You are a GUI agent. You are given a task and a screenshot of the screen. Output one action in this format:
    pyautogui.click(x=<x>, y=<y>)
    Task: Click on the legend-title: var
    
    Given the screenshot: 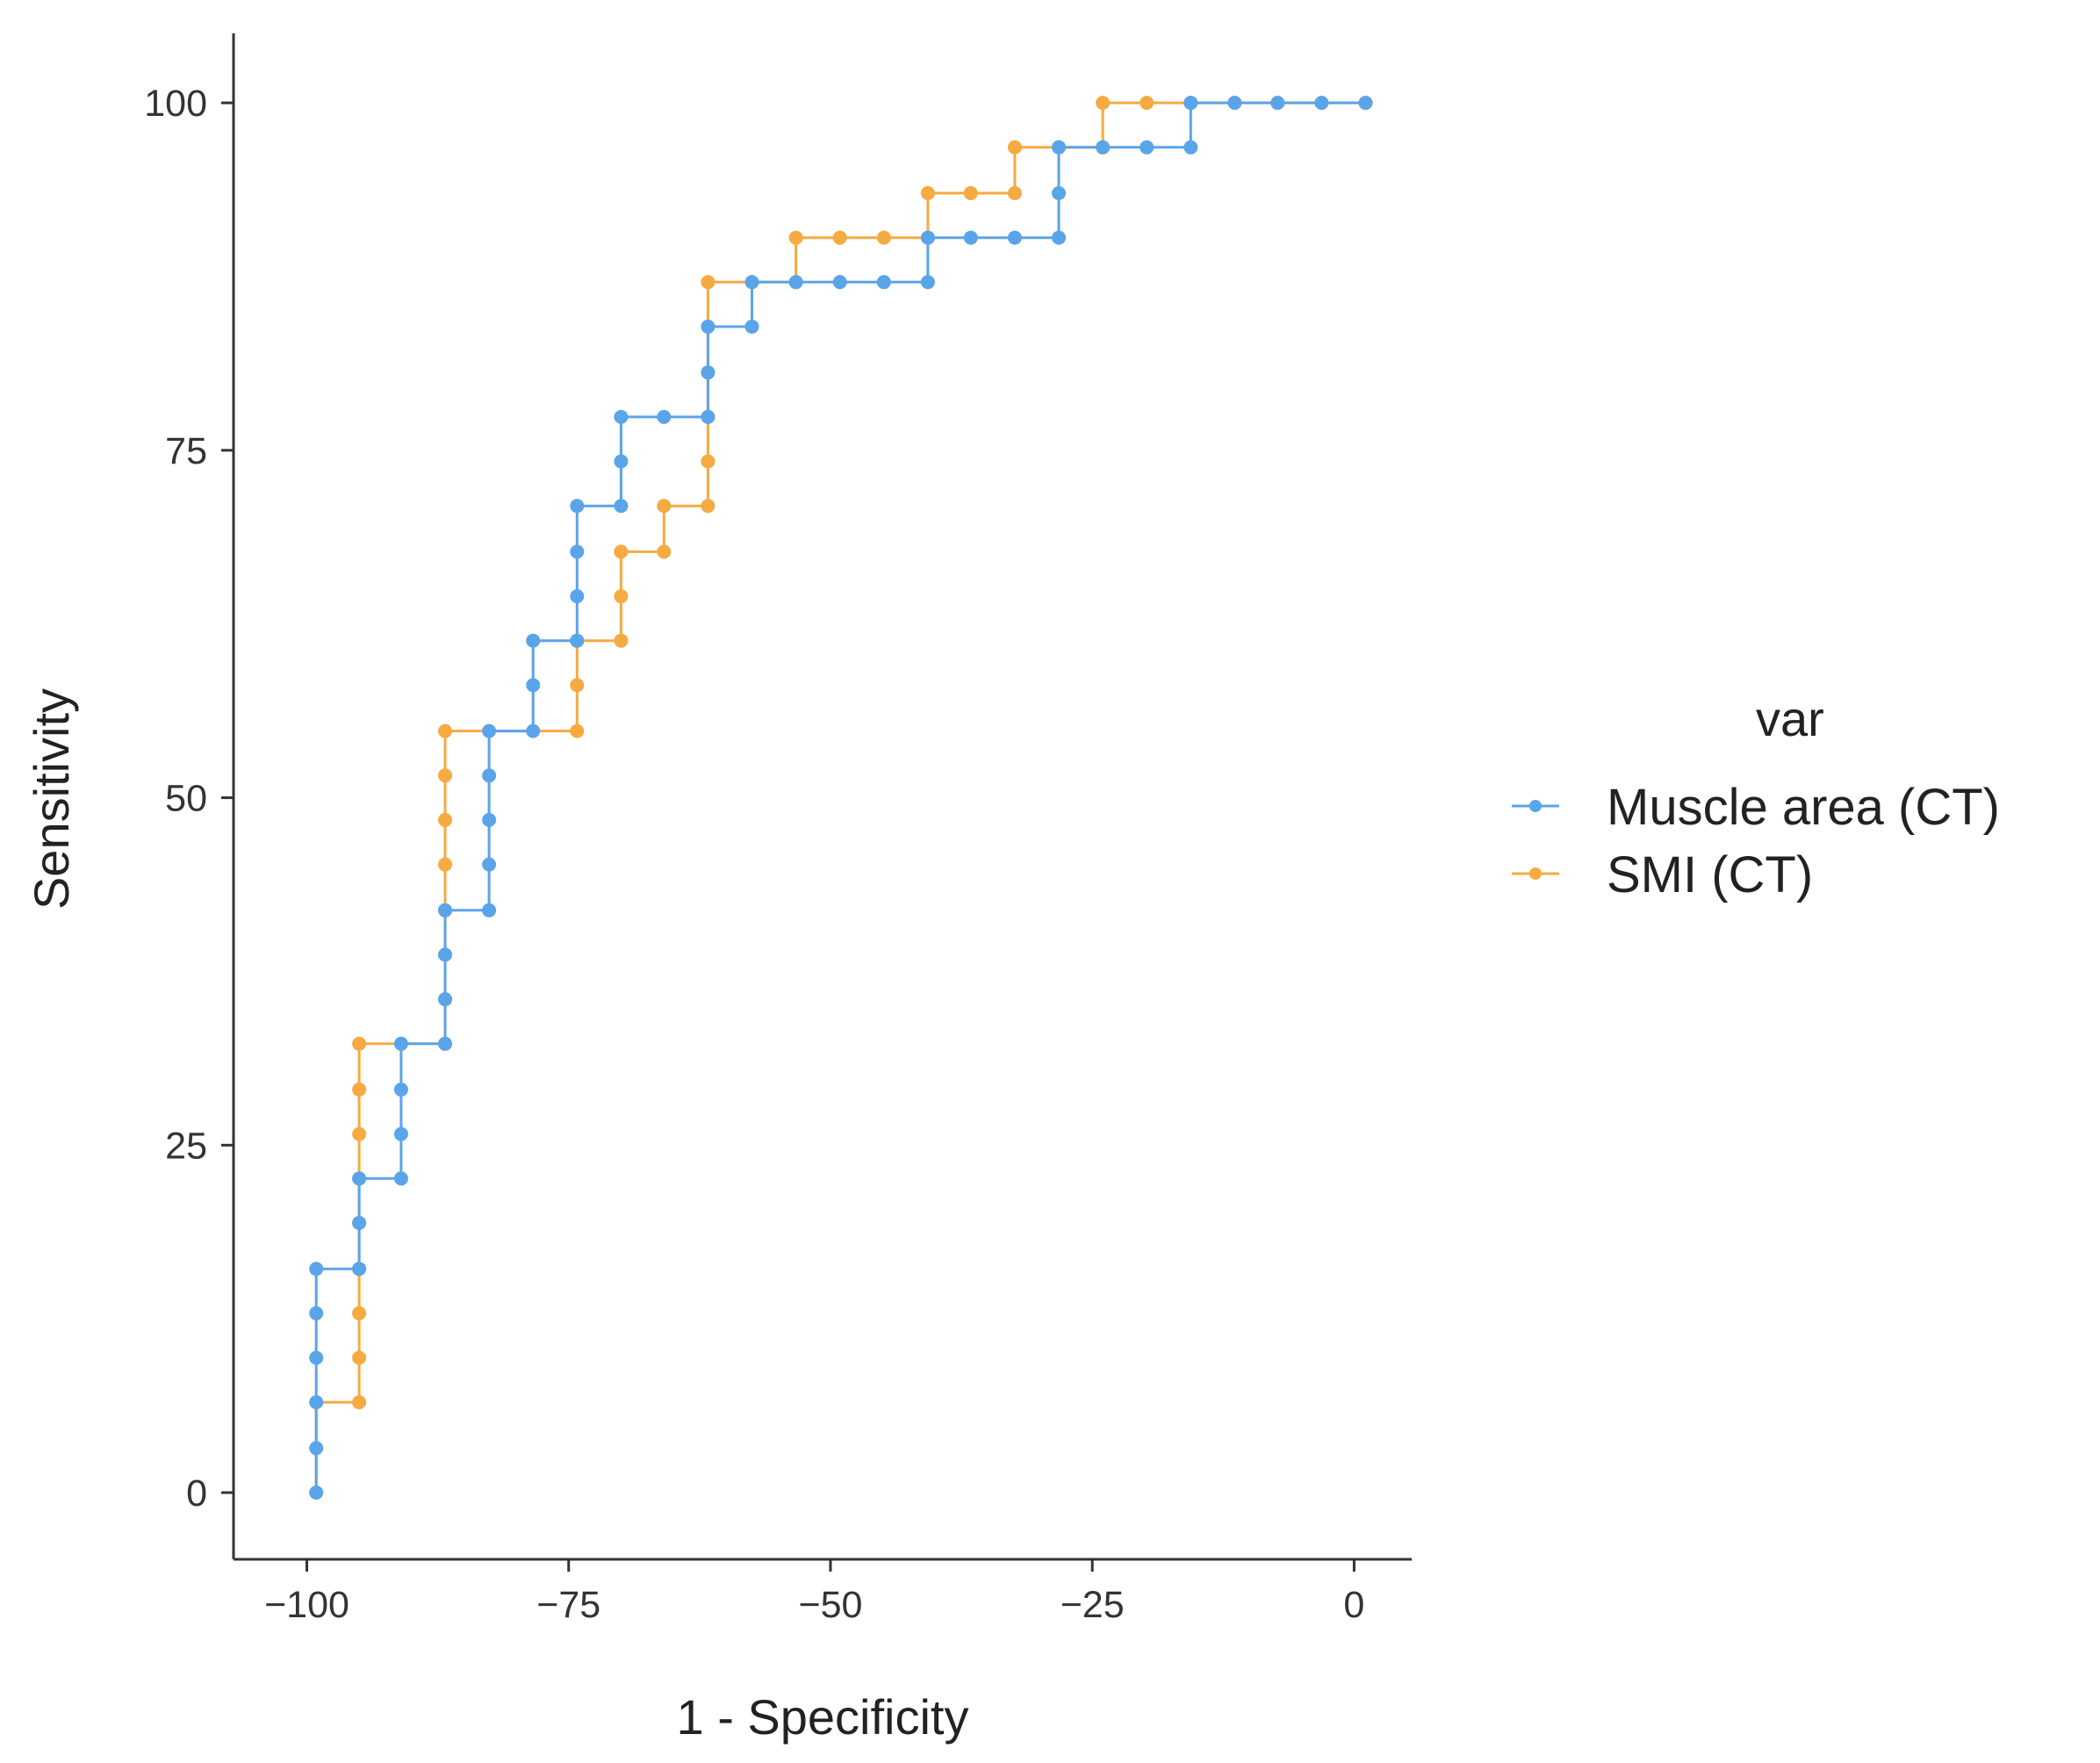 What is the action you would take?
    pyautogui.click(x=1790, y=718)
    